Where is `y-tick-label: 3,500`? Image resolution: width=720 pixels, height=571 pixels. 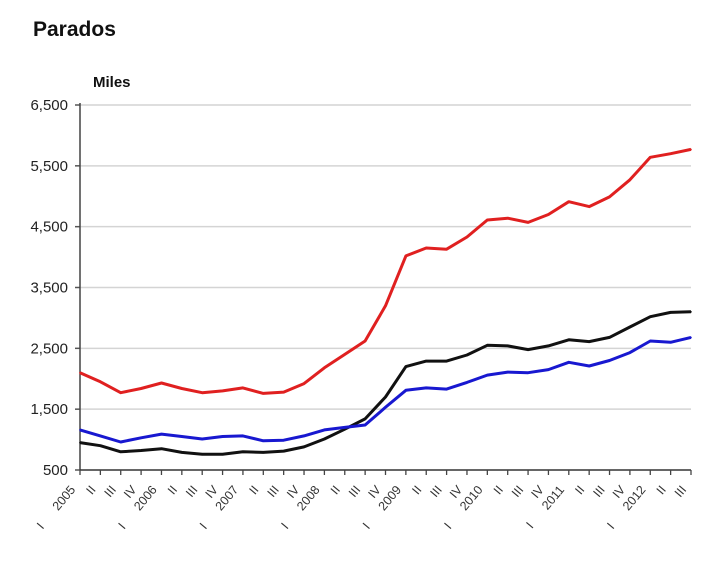 y-tick-label: 3,500 is located at coordinates (49, 288).